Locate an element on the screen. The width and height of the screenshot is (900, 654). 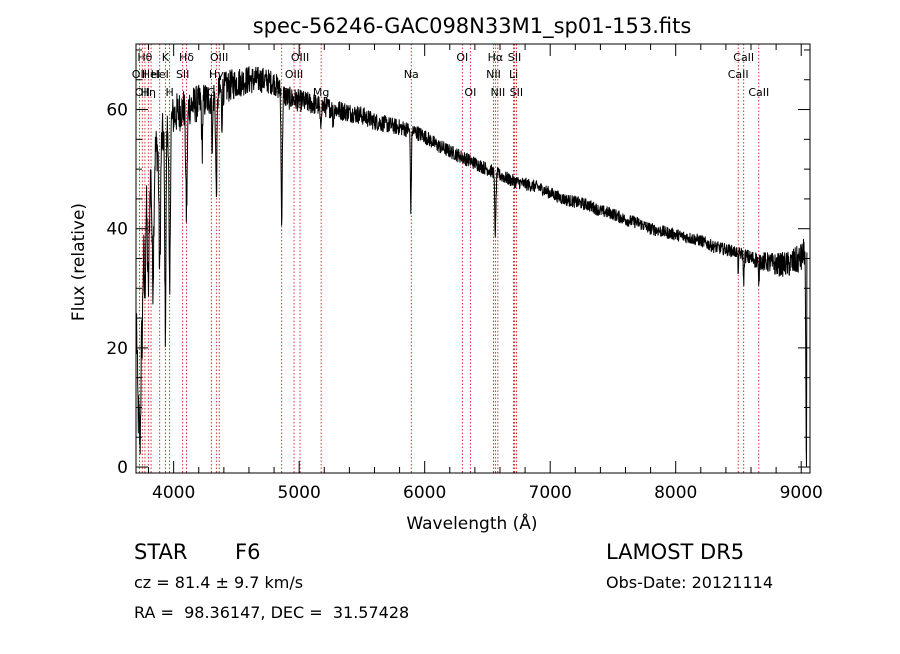
line-marker-label: K is located at coordinates (166, 57).